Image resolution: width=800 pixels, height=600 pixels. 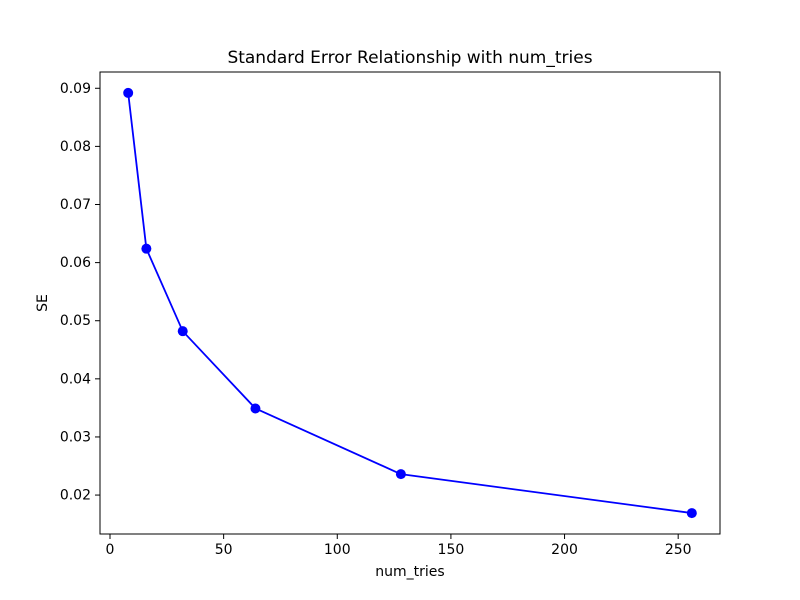 I want to click on y-tick-label: 0.08, so click(x=75, y=147).